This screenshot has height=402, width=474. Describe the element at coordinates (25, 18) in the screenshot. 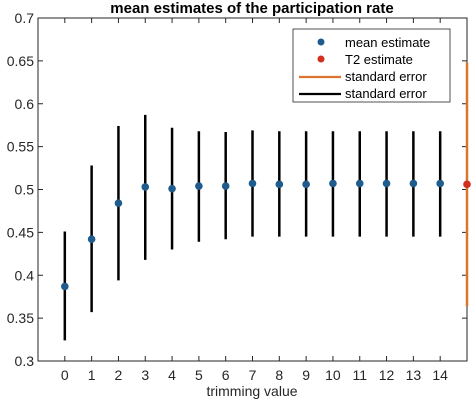

I see `y-tick-label: 0.7` at that location.